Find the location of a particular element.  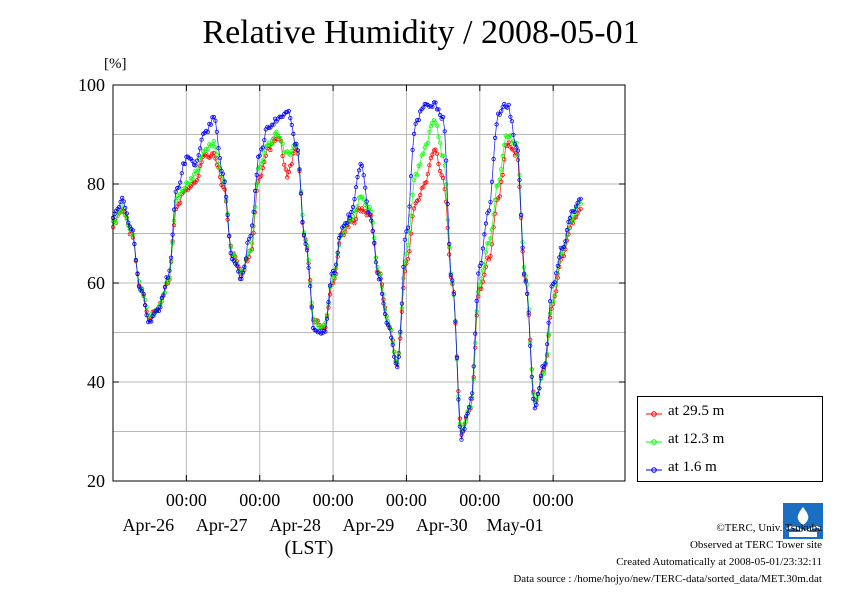

legend-label-29-5m: at 29.5 m is located at coordinates (696, 411).